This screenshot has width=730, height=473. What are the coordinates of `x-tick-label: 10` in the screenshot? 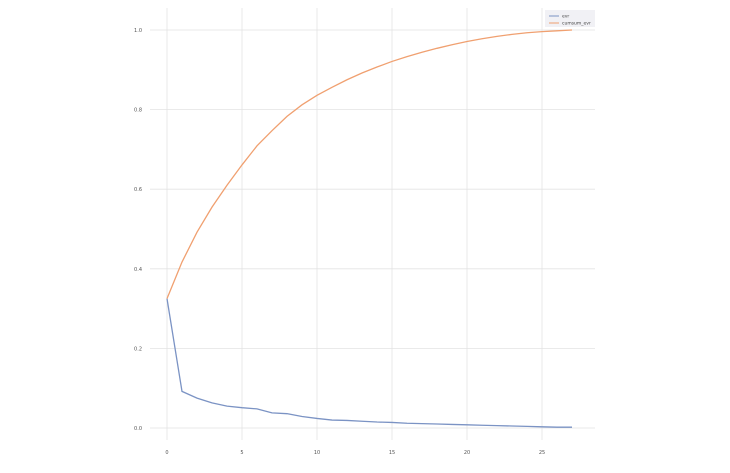 It's located at (317, 453).